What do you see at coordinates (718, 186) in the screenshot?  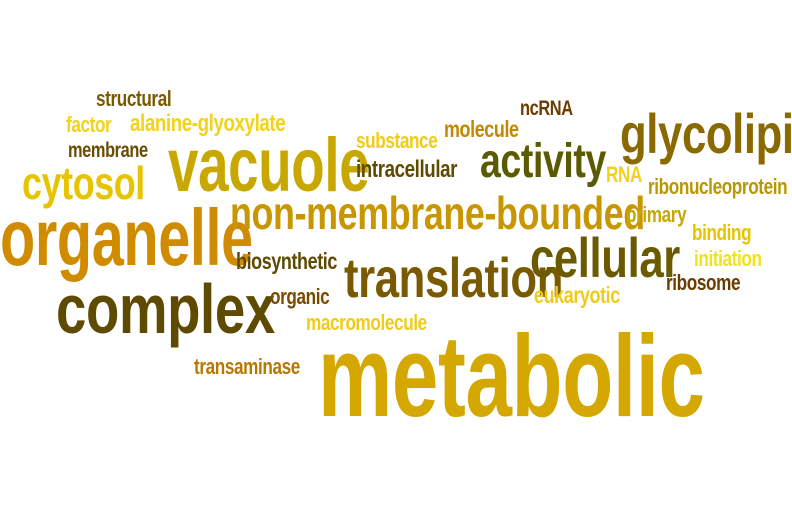 I see `word-ribonucleoprotein: ribonucleoprotein` at bounding box center [718, 186].